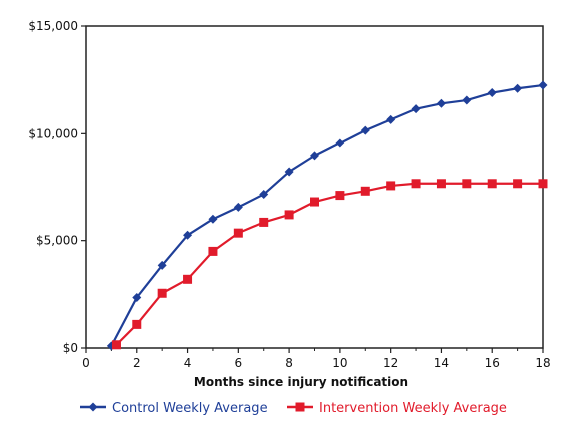  What do you see at coordinates (188, 363) in the screenshot?
I see `x-tick-label: 4` at bounding box center [188, 363].